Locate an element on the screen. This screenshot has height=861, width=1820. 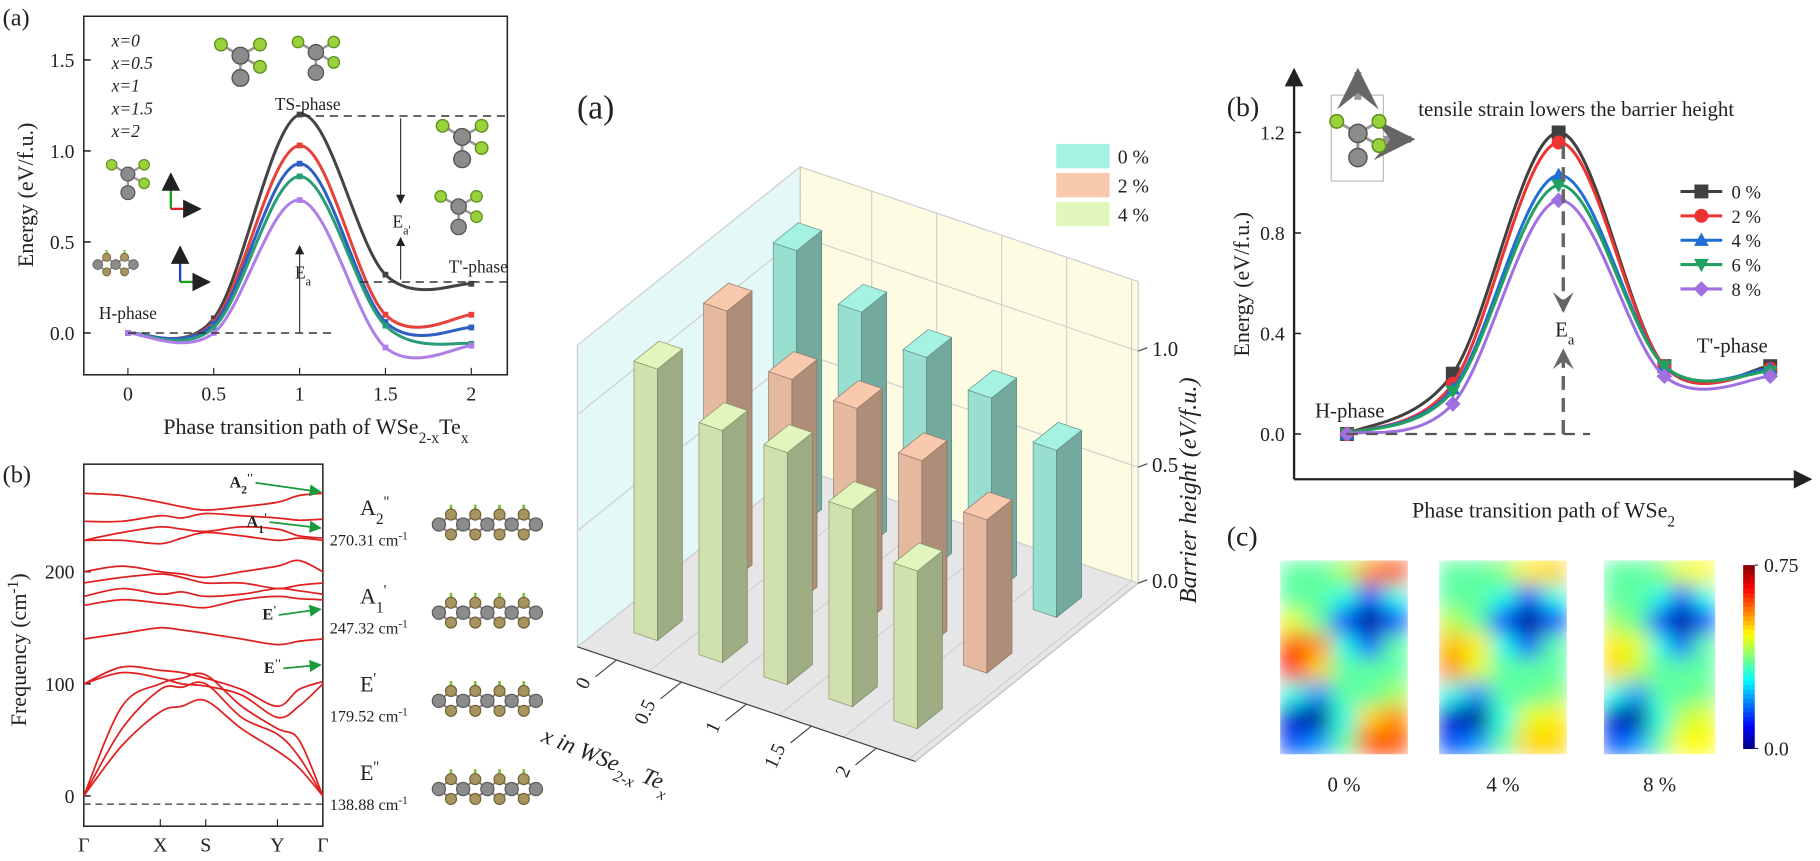
text-part: 138.88 cm is located at coordinates (364, 805).